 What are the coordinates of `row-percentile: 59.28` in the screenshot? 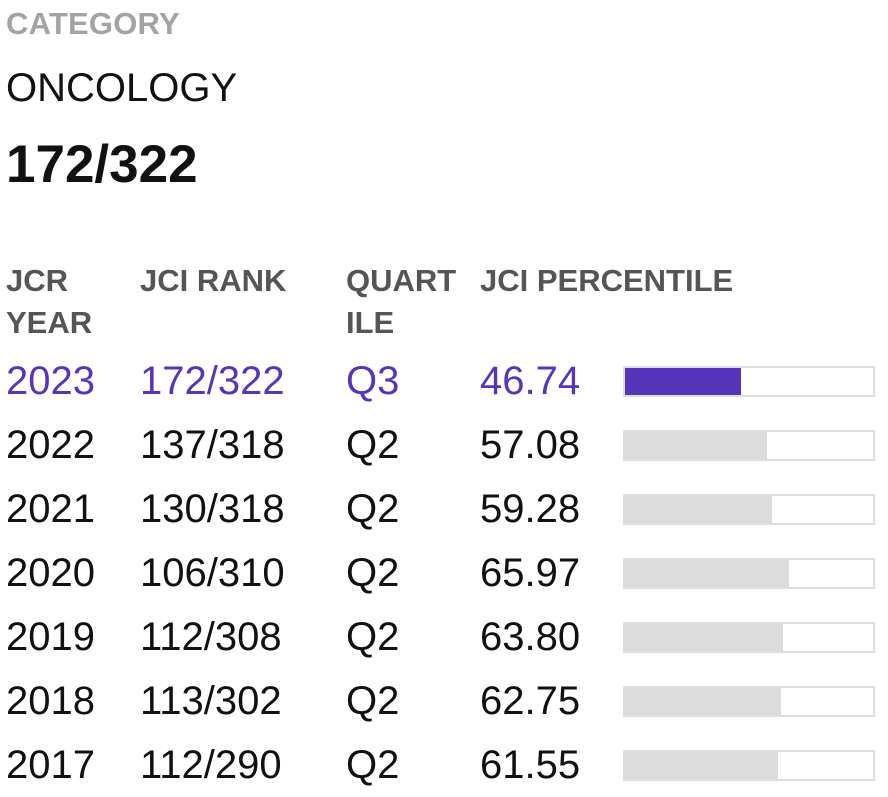 It's located at (530, 509).